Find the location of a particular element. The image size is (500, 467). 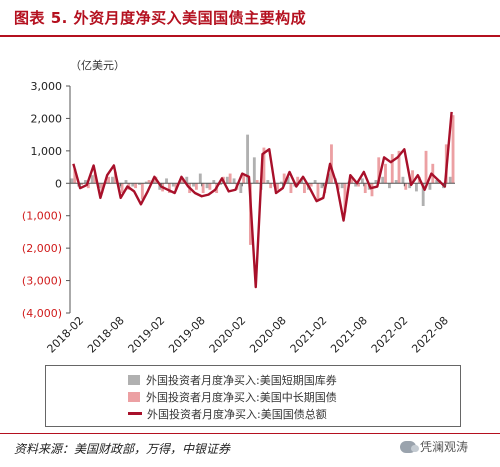

x-tick-label: 2021-02 is located at coordinates (309, 335).